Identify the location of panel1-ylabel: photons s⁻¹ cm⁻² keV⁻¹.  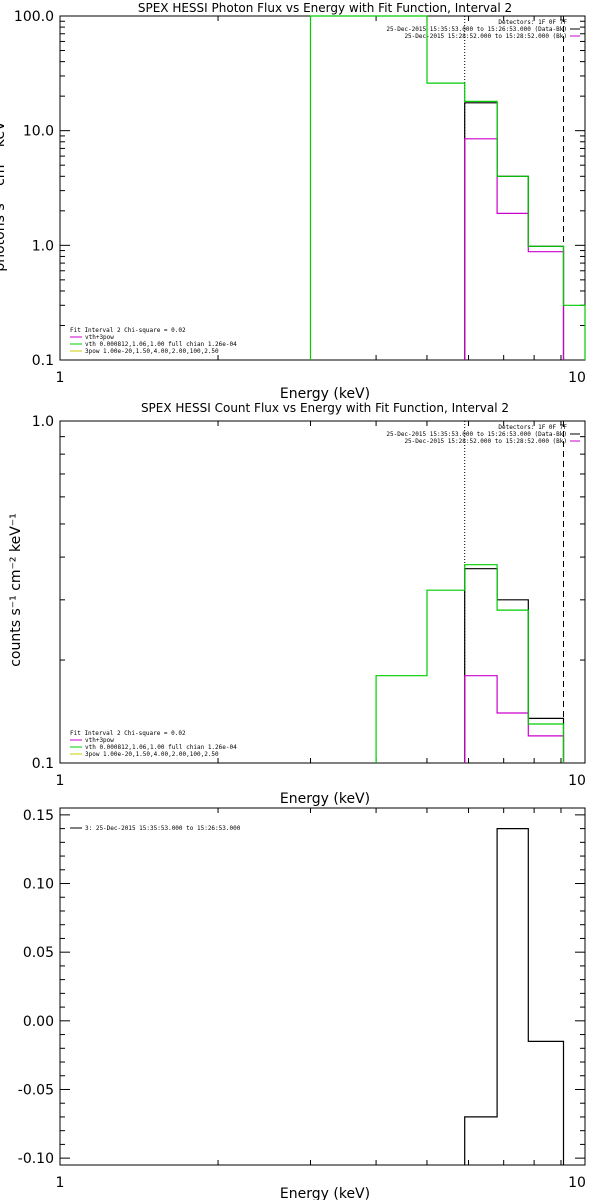
(4, 189).